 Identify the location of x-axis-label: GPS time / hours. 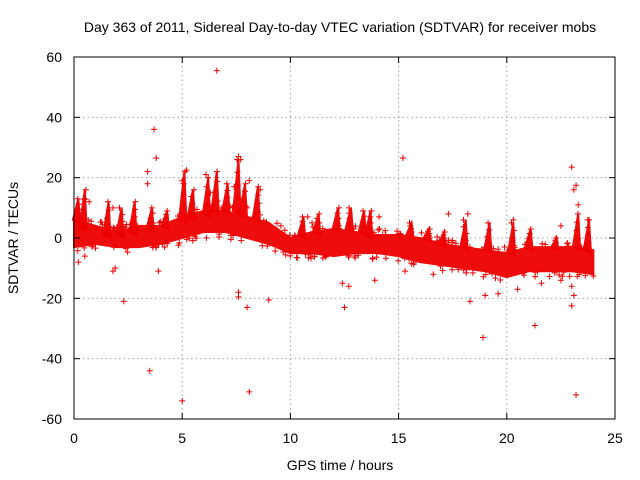
(340, 465).